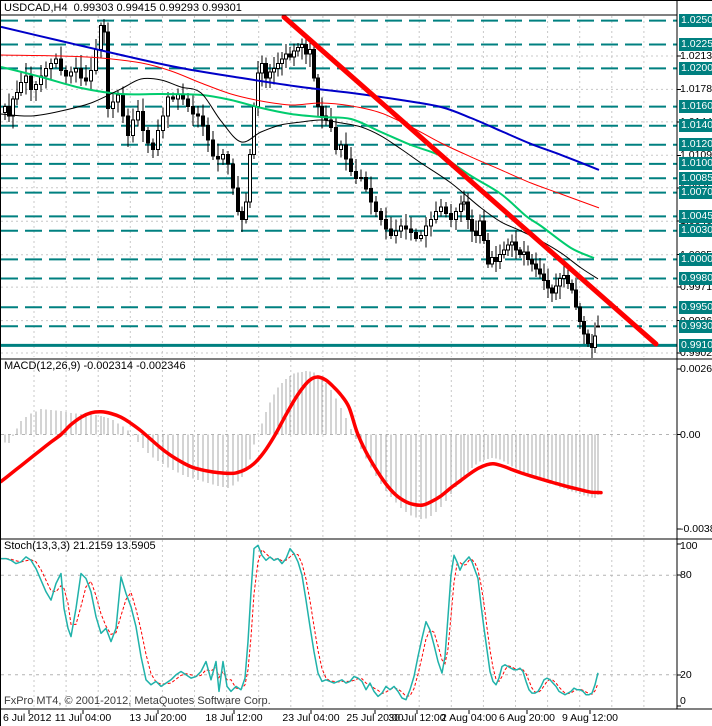 This screenshot has width=712, height=726. What do you see at coordinates (696, 89) in the screenshot?
I see `price-tick-label: 1.01780` at bounding box center [696, 89].